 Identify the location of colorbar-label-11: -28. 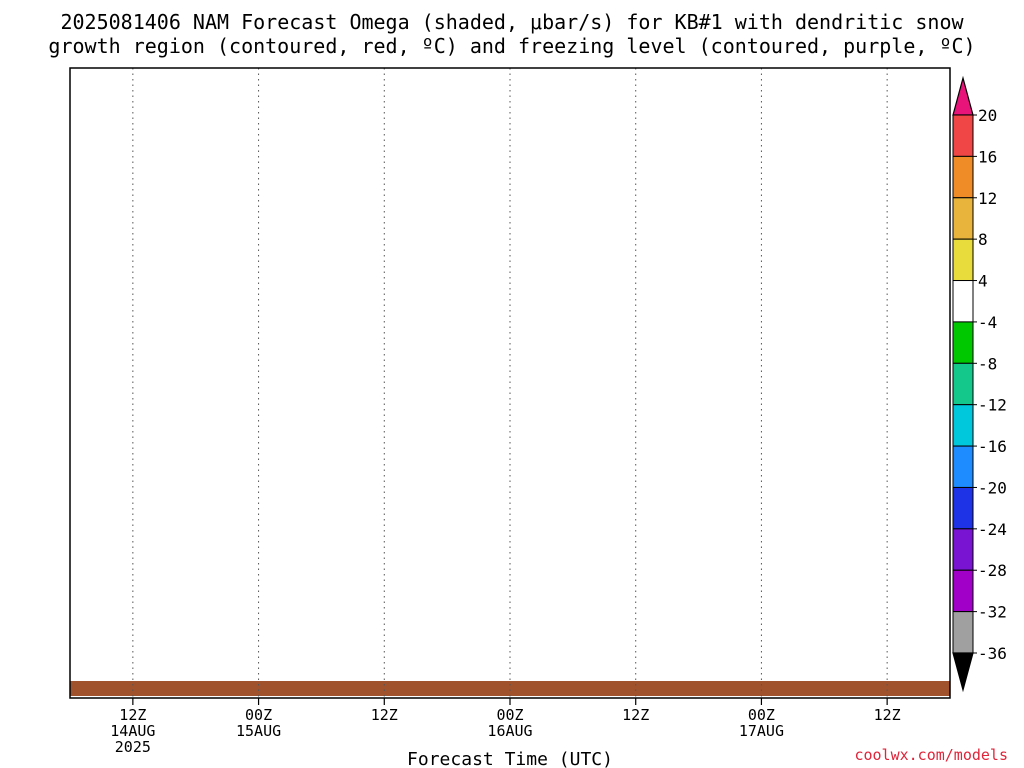
(992, 570).